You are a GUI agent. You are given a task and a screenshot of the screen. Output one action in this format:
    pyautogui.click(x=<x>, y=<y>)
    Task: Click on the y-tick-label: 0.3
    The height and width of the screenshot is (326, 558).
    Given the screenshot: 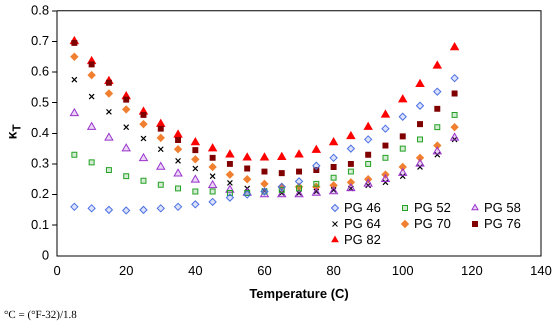 What is the action you would take?
    pyautogui.click(x=40, y=163)
    